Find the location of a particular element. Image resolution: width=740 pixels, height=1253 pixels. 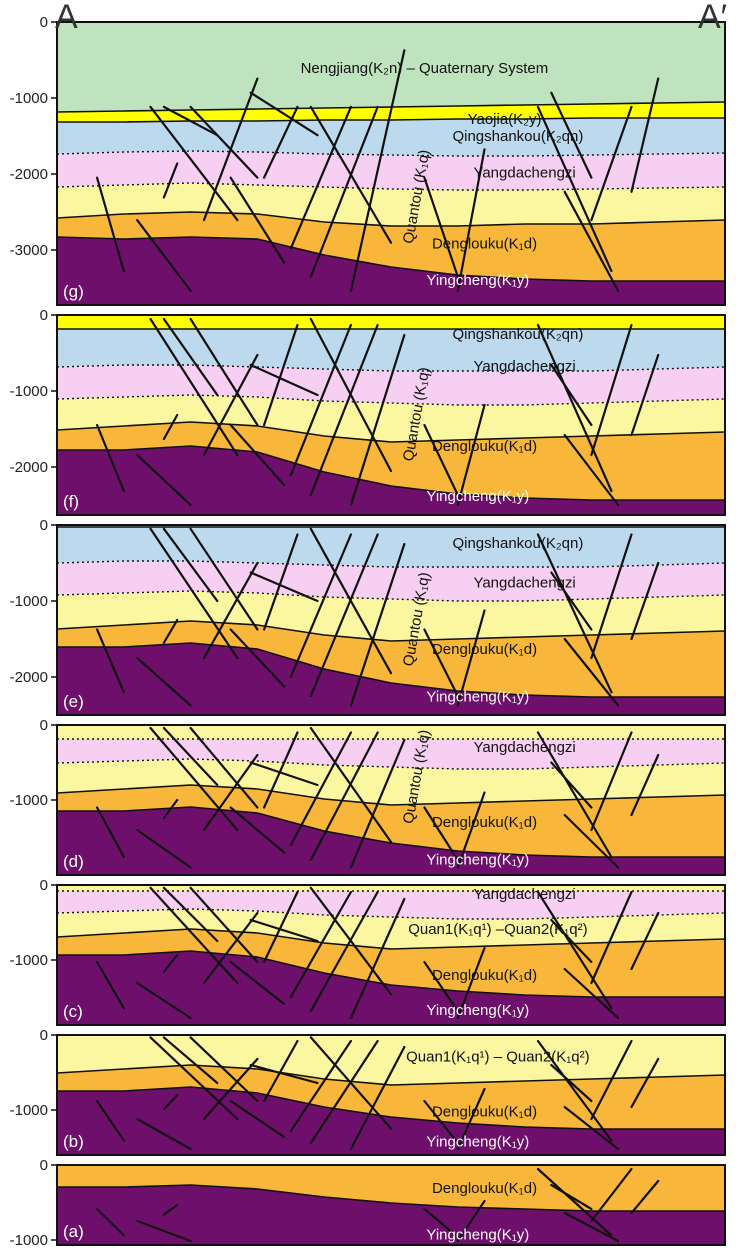

layer-yangdachengzi is located at coordinates (391, 170).